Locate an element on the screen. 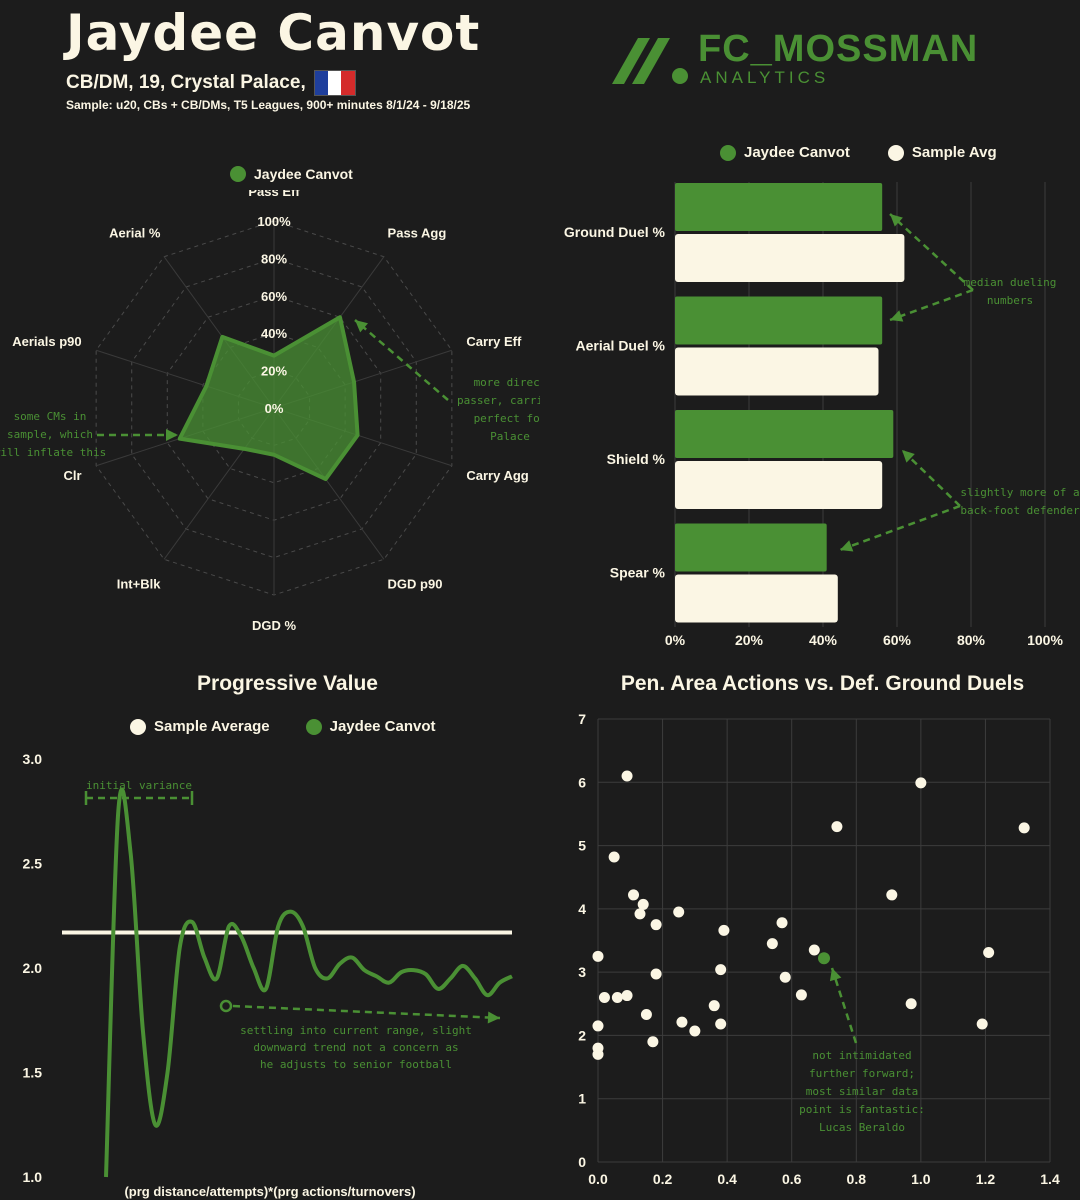 The height and width of the screenshot is (1200, 1080). scatter-y-tick-label: 5 is located at coordinates (582, 846).